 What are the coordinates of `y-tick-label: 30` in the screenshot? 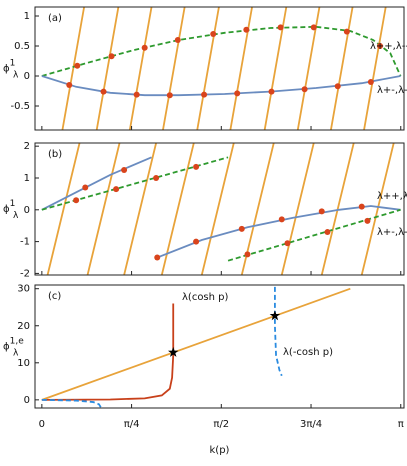 It's located at (23, 289).